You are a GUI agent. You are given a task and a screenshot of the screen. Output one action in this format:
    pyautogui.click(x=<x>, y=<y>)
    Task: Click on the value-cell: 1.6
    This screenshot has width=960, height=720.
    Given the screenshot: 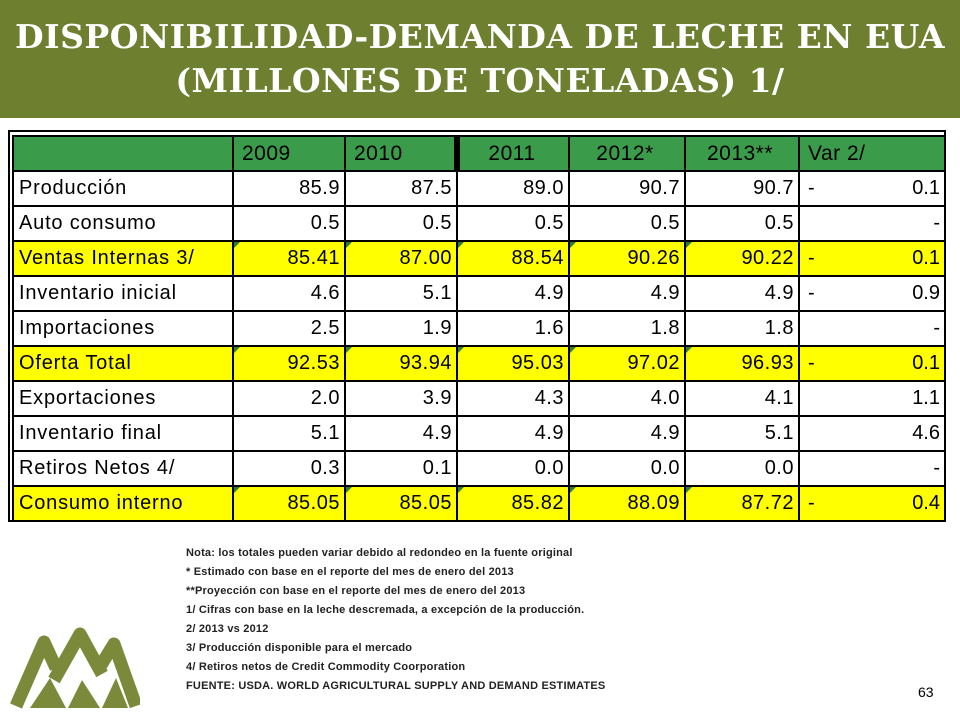 What is the action you would take?
    pyautogui.click(x=513, y=328)
    